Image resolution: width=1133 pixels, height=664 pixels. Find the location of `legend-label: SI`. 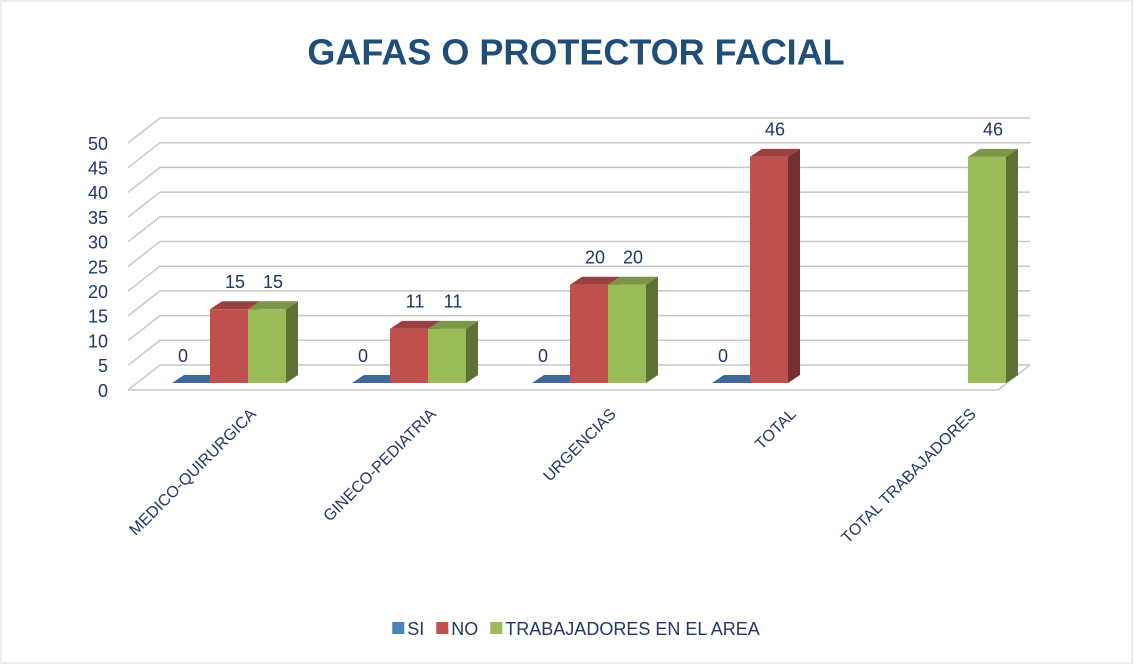

legend-label: SI is located at coordinates (415, 629).